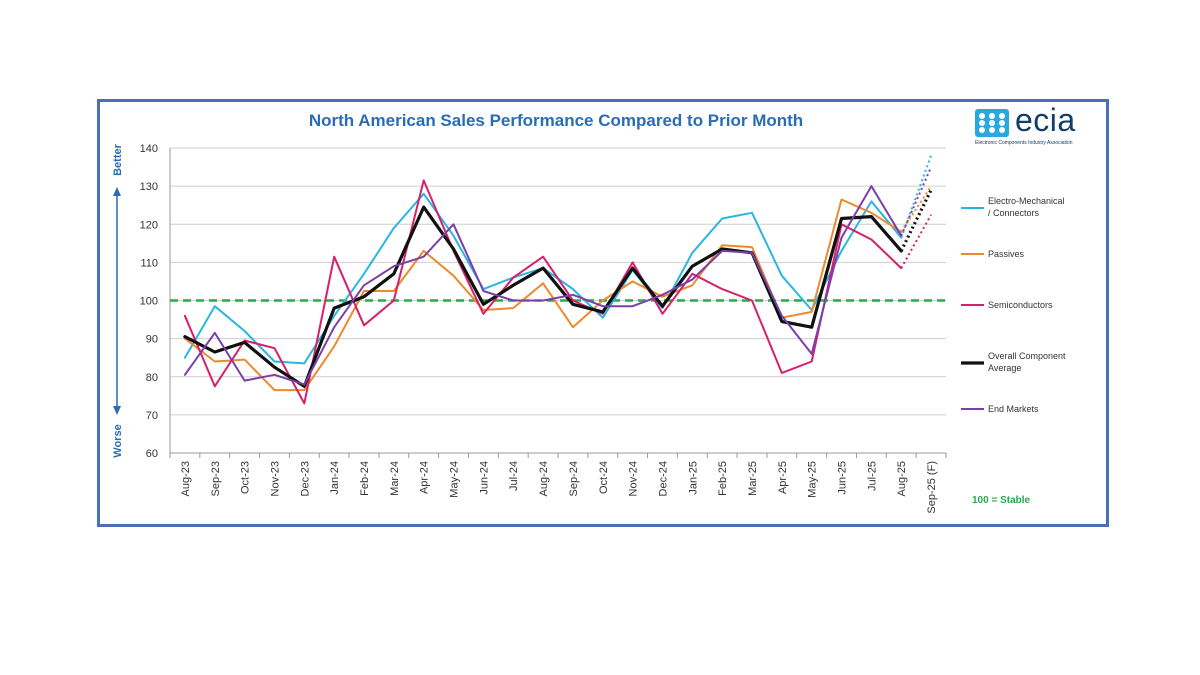 This screenshot has height=675, width=1200. I want to click on y-tick-label: 140, so click(149, 149).